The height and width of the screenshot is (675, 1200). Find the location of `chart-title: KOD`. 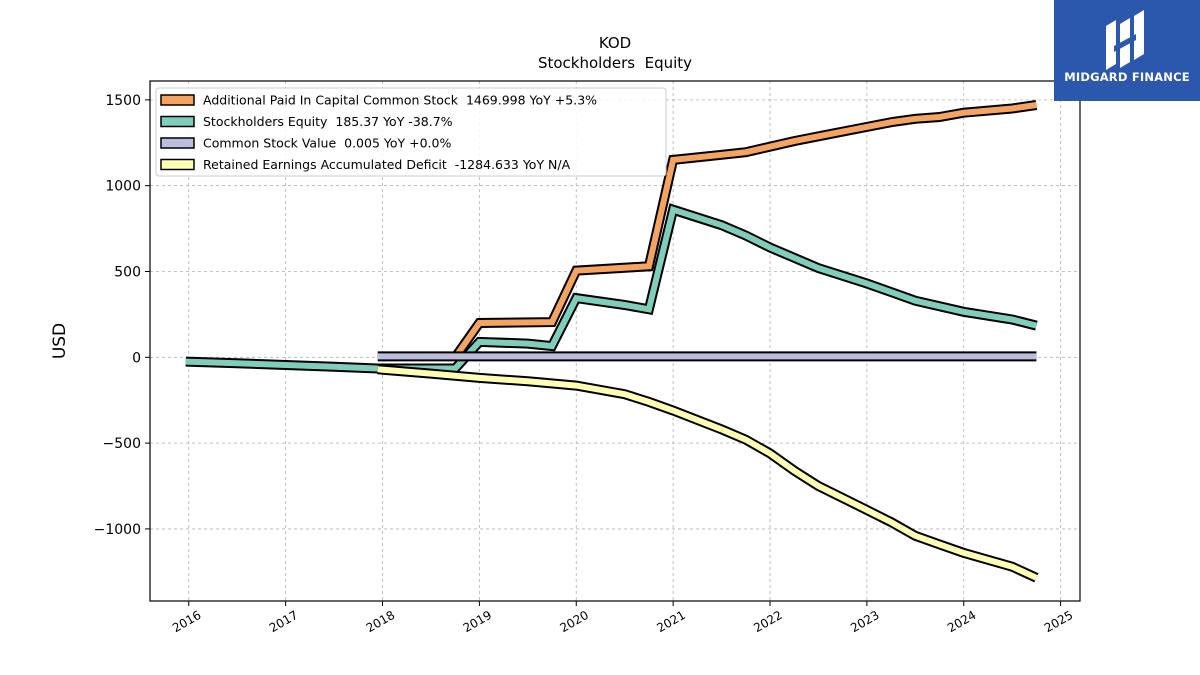

chart-title: KOD is located at coordinates (615, 43).